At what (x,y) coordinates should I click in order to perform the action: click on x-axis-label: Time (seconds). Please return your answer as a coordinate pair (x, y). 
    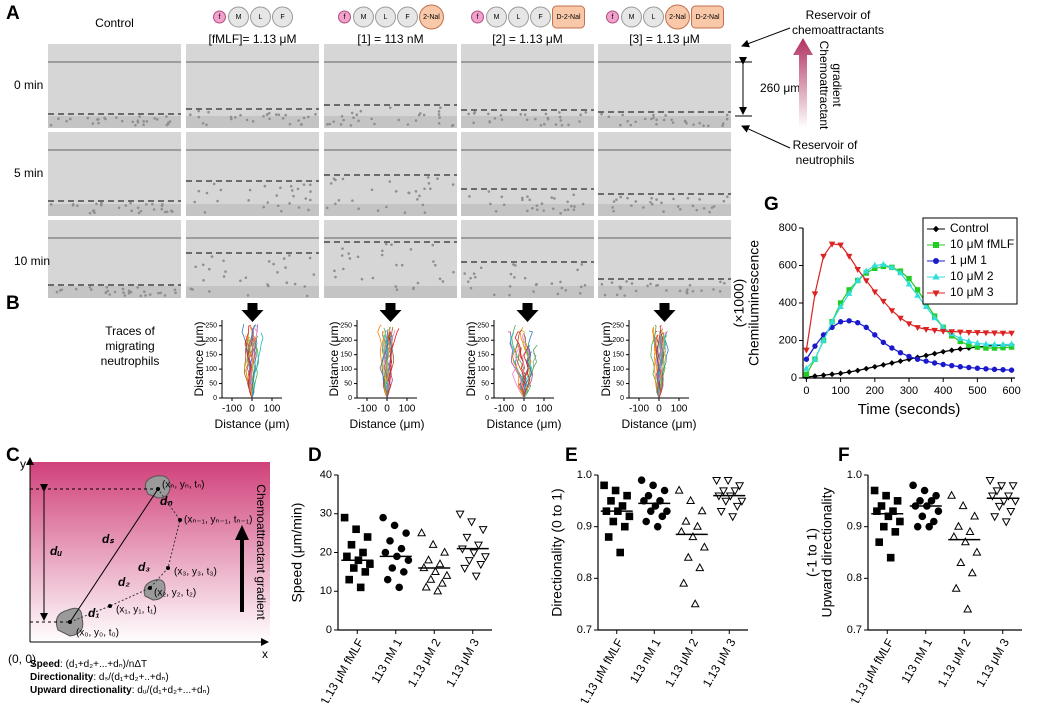
    Looking at the image, I should click on (909, 409).